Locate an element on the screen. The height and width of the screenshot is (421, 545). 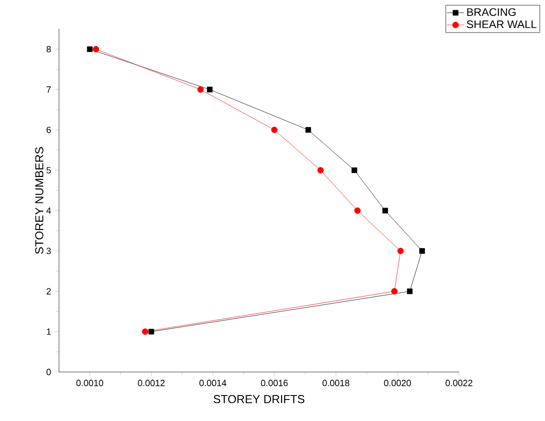
legend-label: BRACING is located at coordinates (491, 12).